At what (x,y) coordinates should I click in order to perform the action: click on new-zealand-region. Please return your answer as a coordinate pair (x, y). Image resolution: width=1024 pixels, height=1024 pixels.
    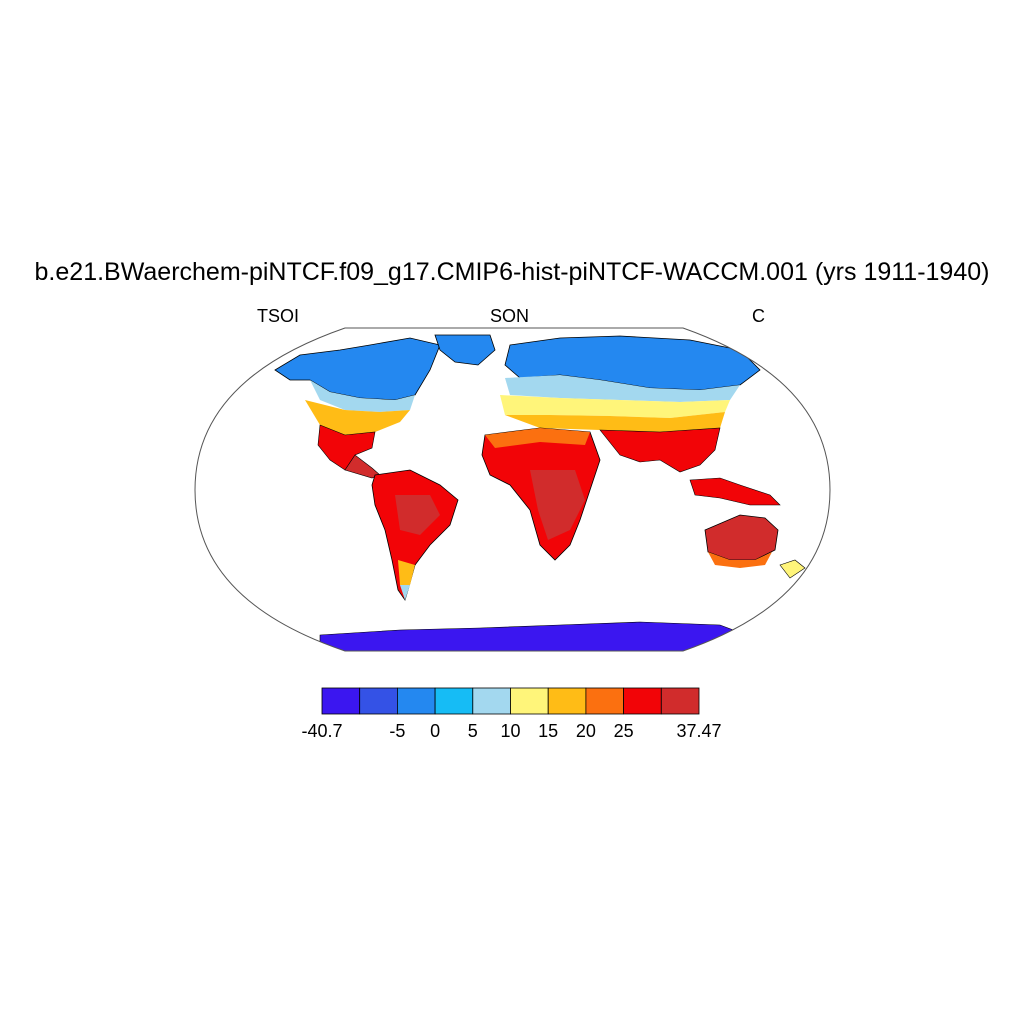
    Looking at the image, I should click on (792, 569).